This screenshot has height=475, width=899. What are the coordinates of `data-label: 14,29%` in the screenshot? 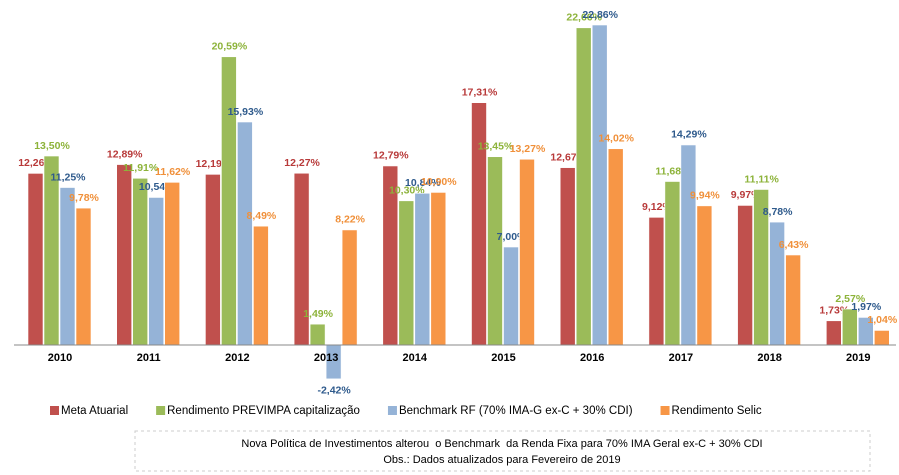 It's located at (689, 135).